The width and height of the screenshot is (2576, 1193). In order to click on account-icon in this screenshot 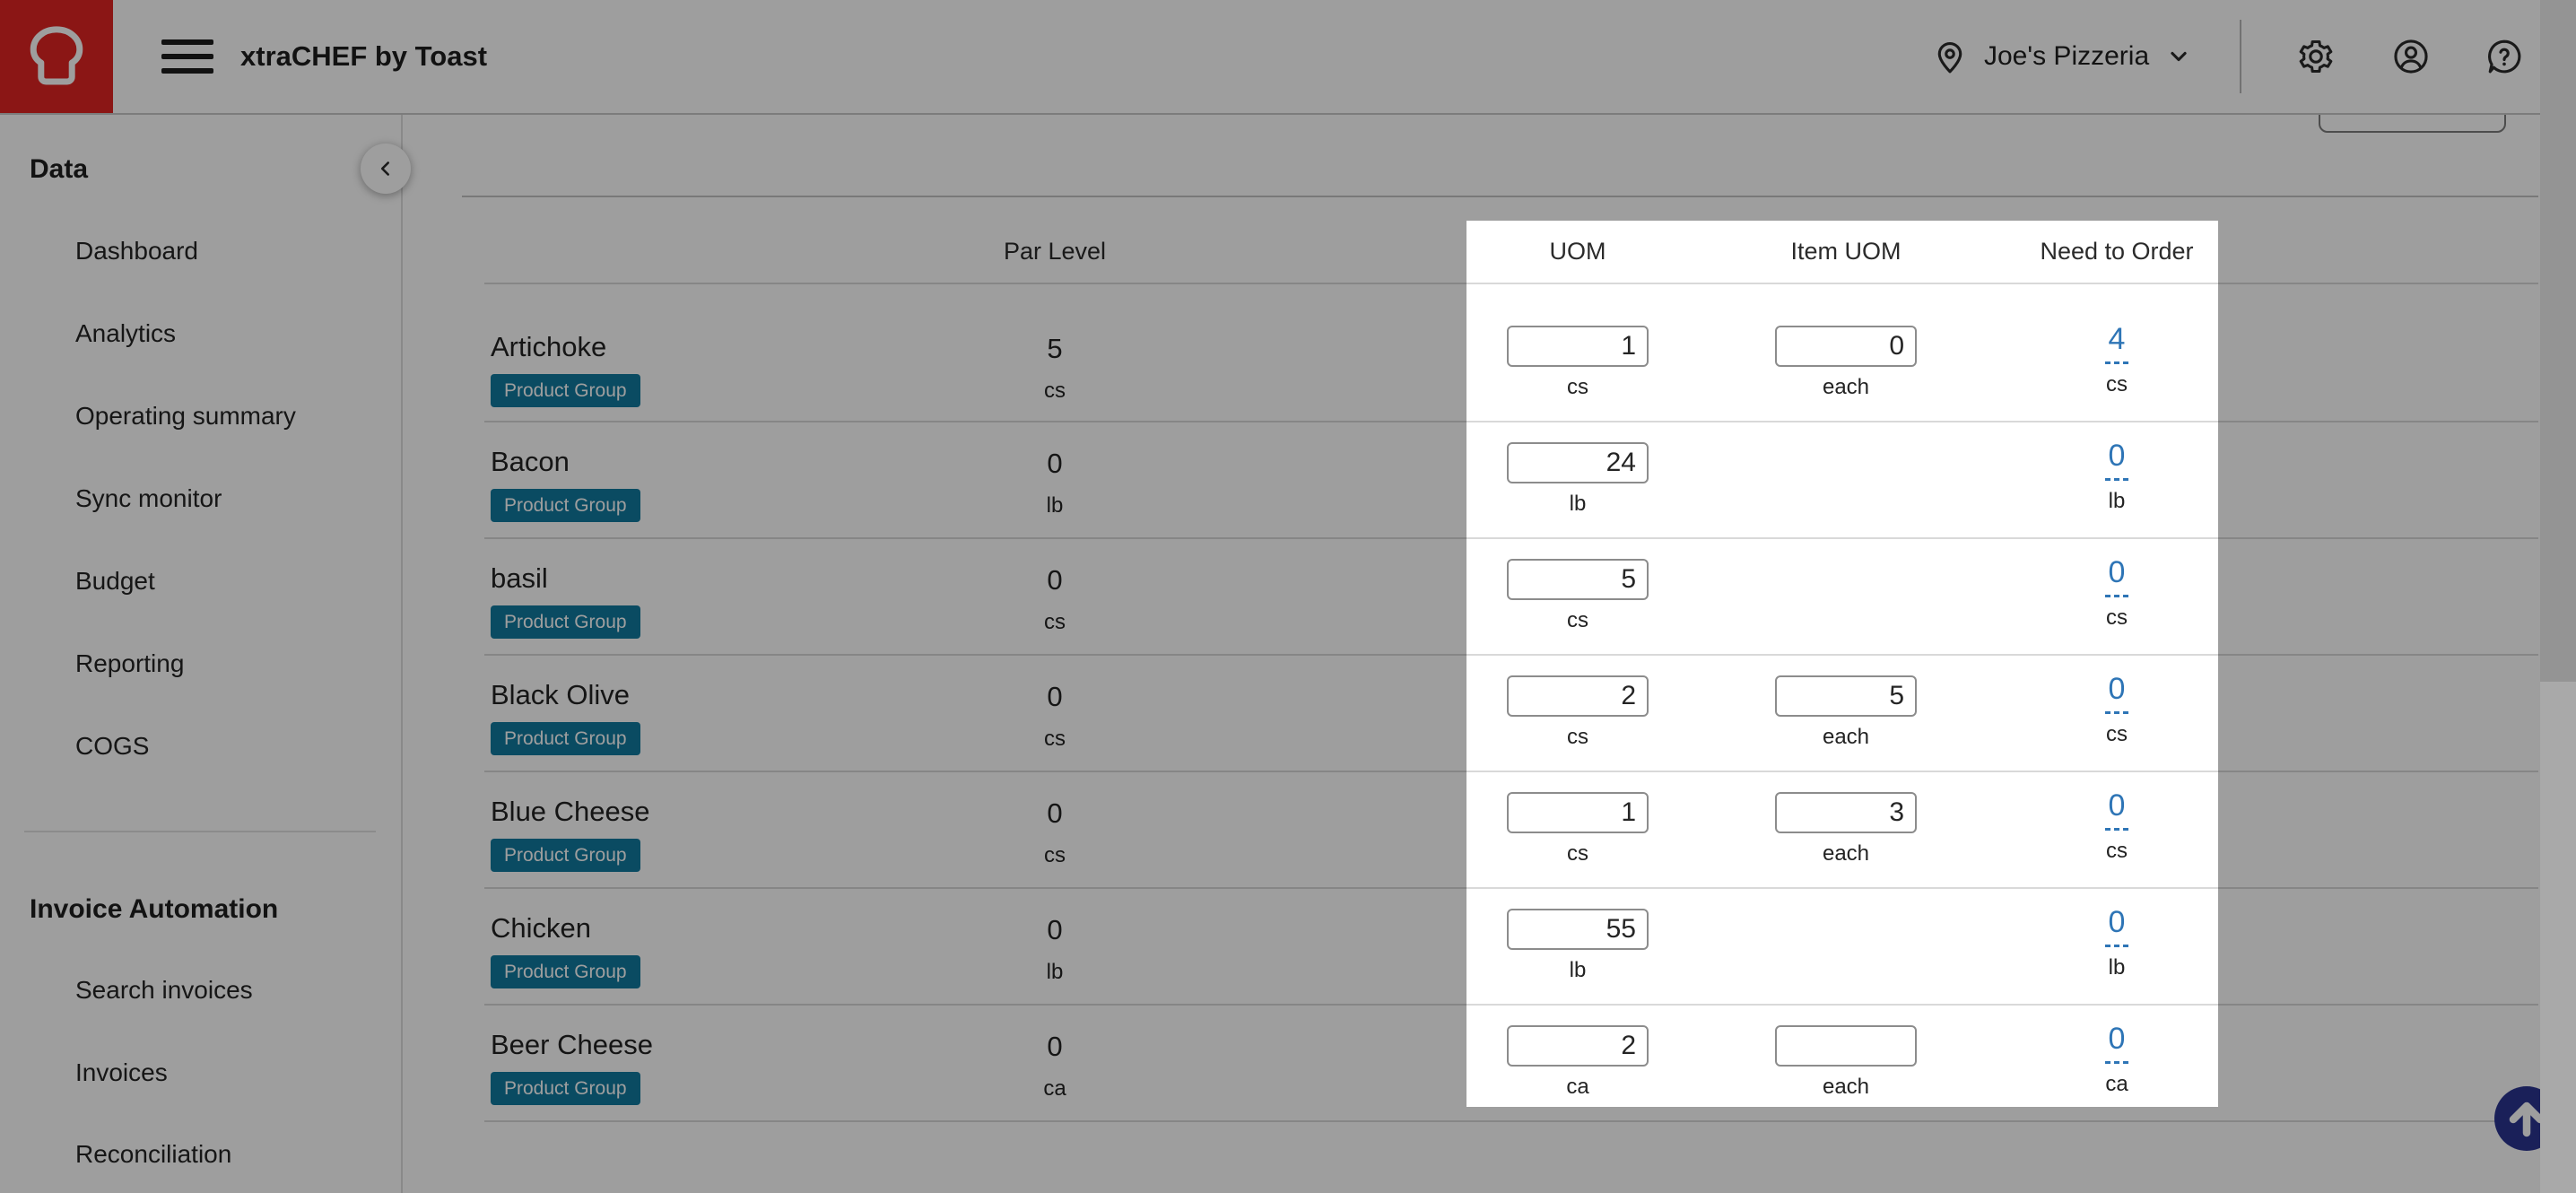, I will do `click(2411, 57)`.